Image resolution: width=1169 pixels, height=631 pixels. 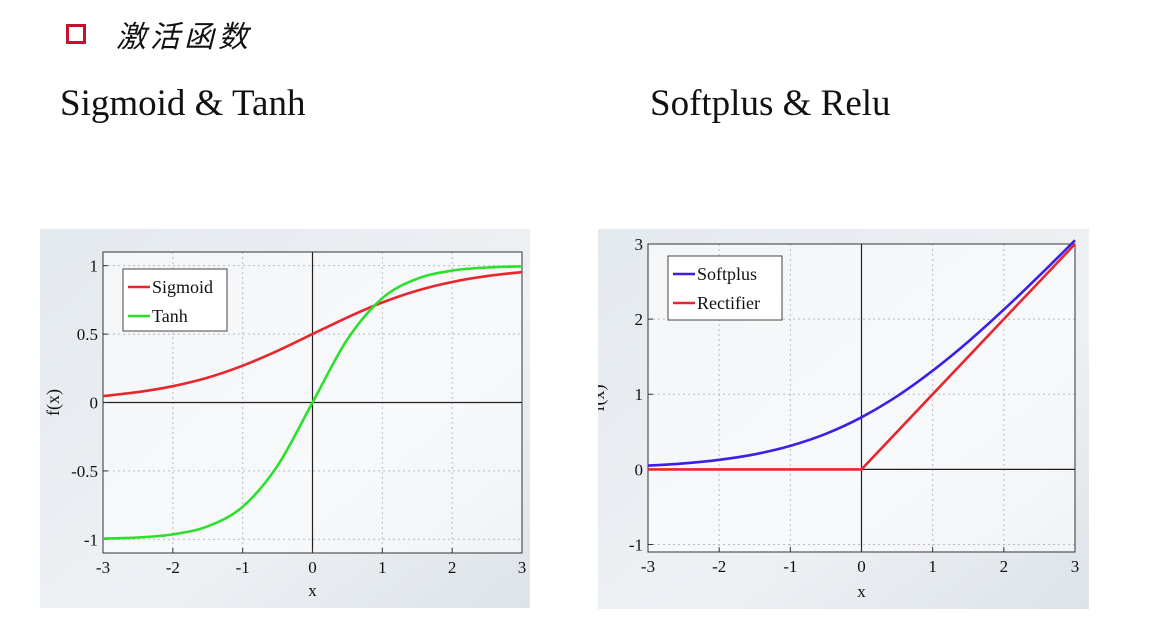 I want to click on chart-softplus-relu-legend-label-rectifier: Rectifier, so click(x=728, y=303).